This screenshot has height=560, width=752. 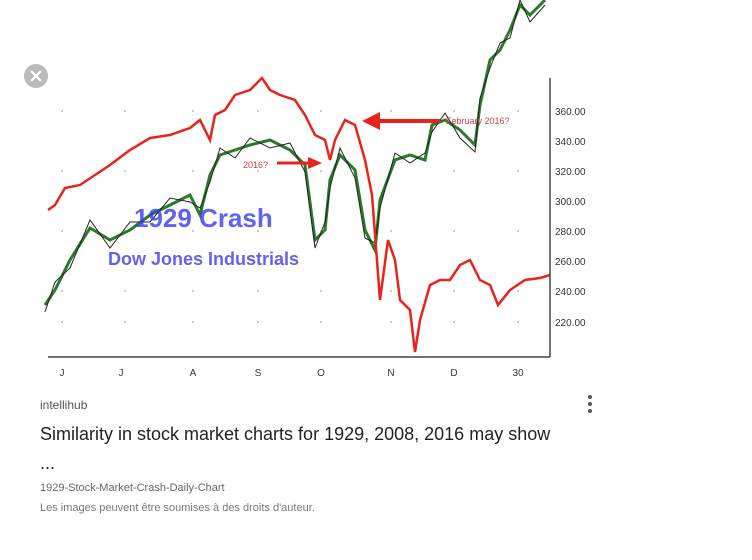 What do you see at coordinates (478, 121) in the screenshot?
I see `annotation: February 2016?` at bounding box center [478, 121].